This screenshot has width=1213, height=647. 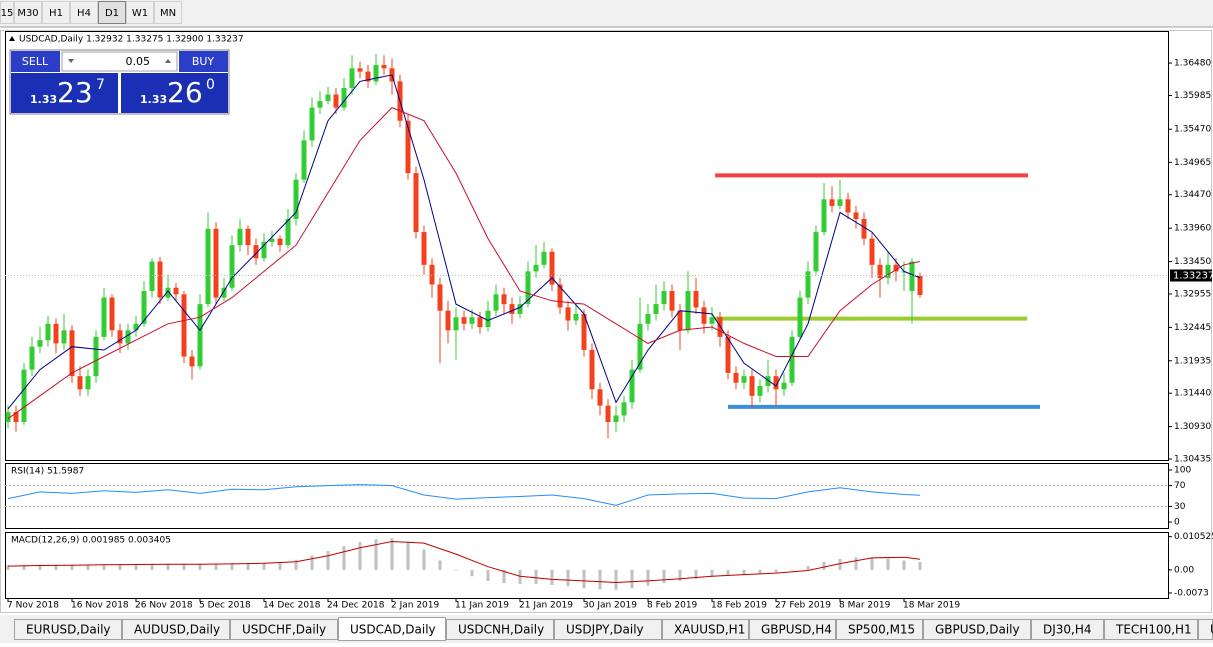 I want to click on y-tick-label: 1.30435, so click(x=1192, y=460).